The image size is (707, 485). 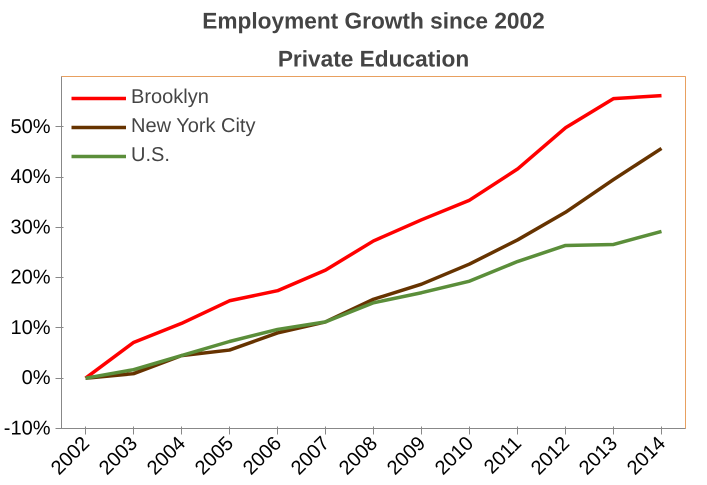 I want to click on y-tick-label: 50%, so click(x=30, y=127).